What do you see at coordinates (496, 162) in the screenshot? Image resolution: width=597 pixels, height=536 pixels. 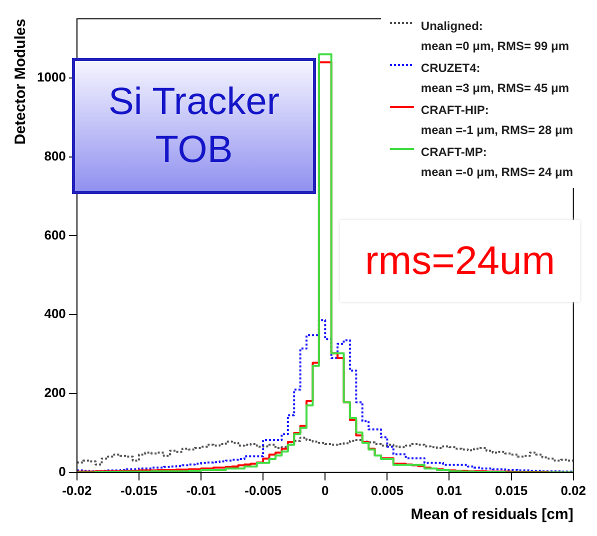 I see `legend-label: CRAFT-MP: mean =-0 μm, RMS= 24 μm` at bounding box center [496, 162].